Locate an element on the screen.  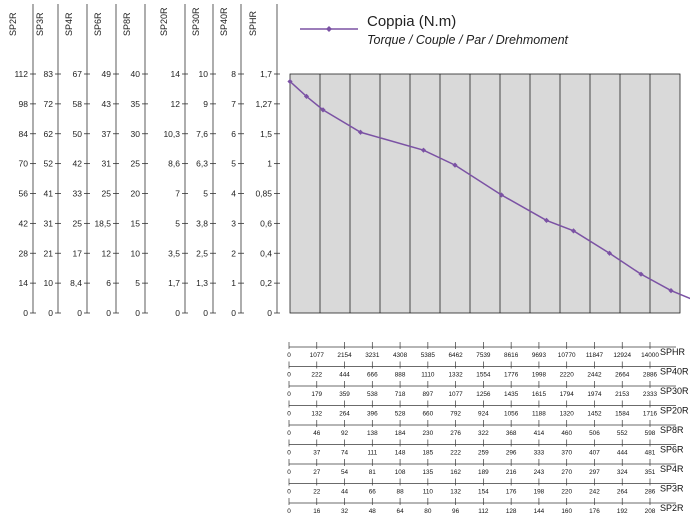
x-tick-label: 192 is located at coordinates (622, 511).